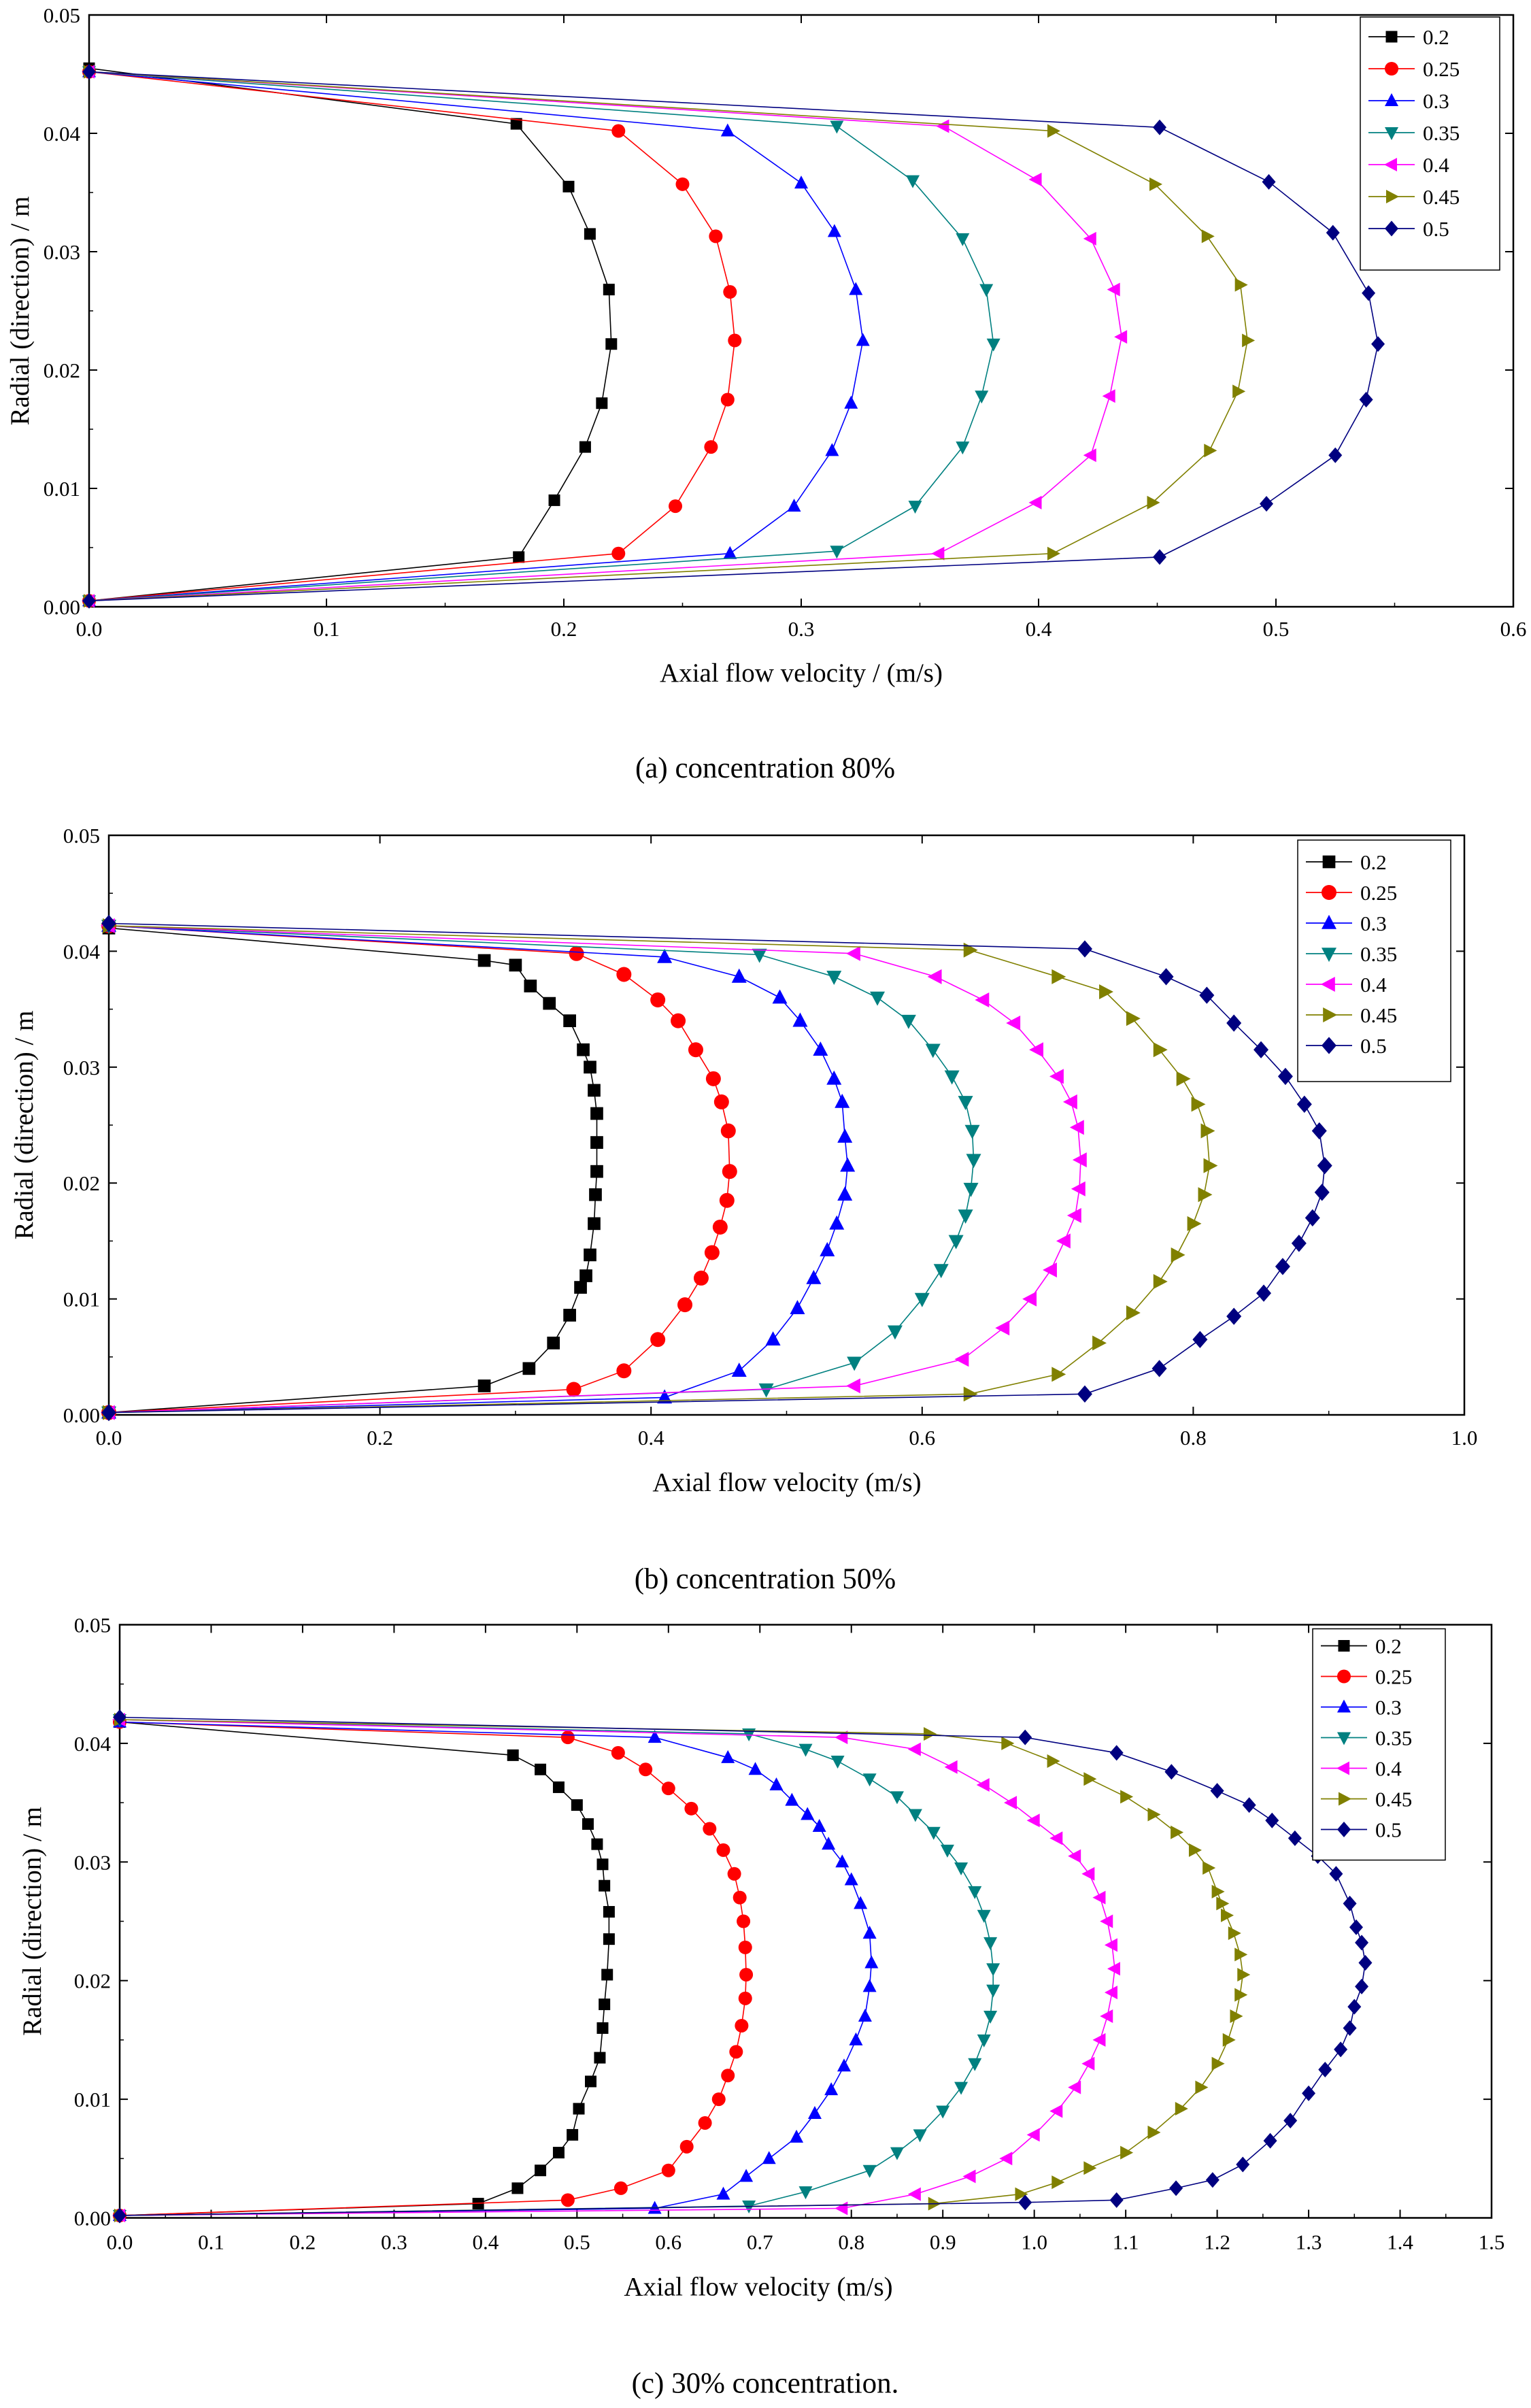 This screenshot has height=2408, width=1531. Describe the element at coordinates (1346, 862) in the screenshot. I see `legend-item: 0.2` at that location.